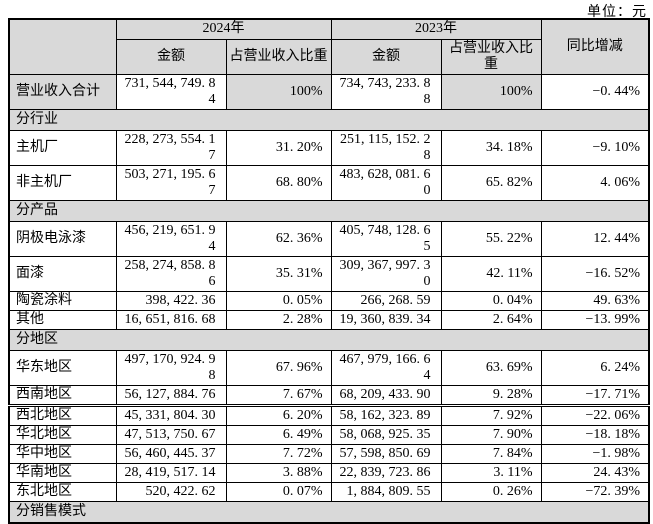 Image resolution: width=653 pixels, height=524 pixels. What do you see at coordinates (491, 182) in the screenshot?
I see `cell-pct-2023: 65. 82%` at bounding box center [491, 182].